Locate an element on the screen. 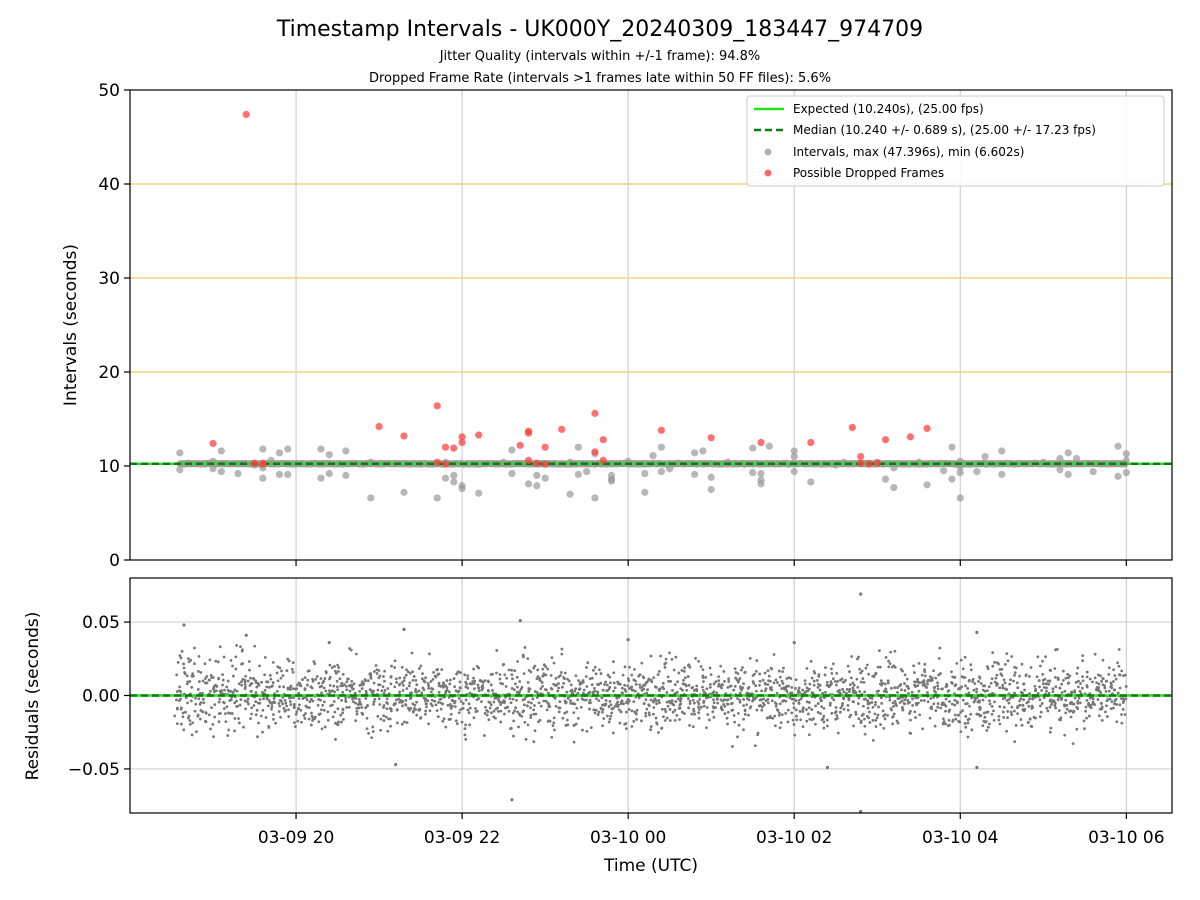 The width and height of the screenshot is (1200, 900). top-y-axis-label: Intervals (seconds) is located at coordinates (71, 325).